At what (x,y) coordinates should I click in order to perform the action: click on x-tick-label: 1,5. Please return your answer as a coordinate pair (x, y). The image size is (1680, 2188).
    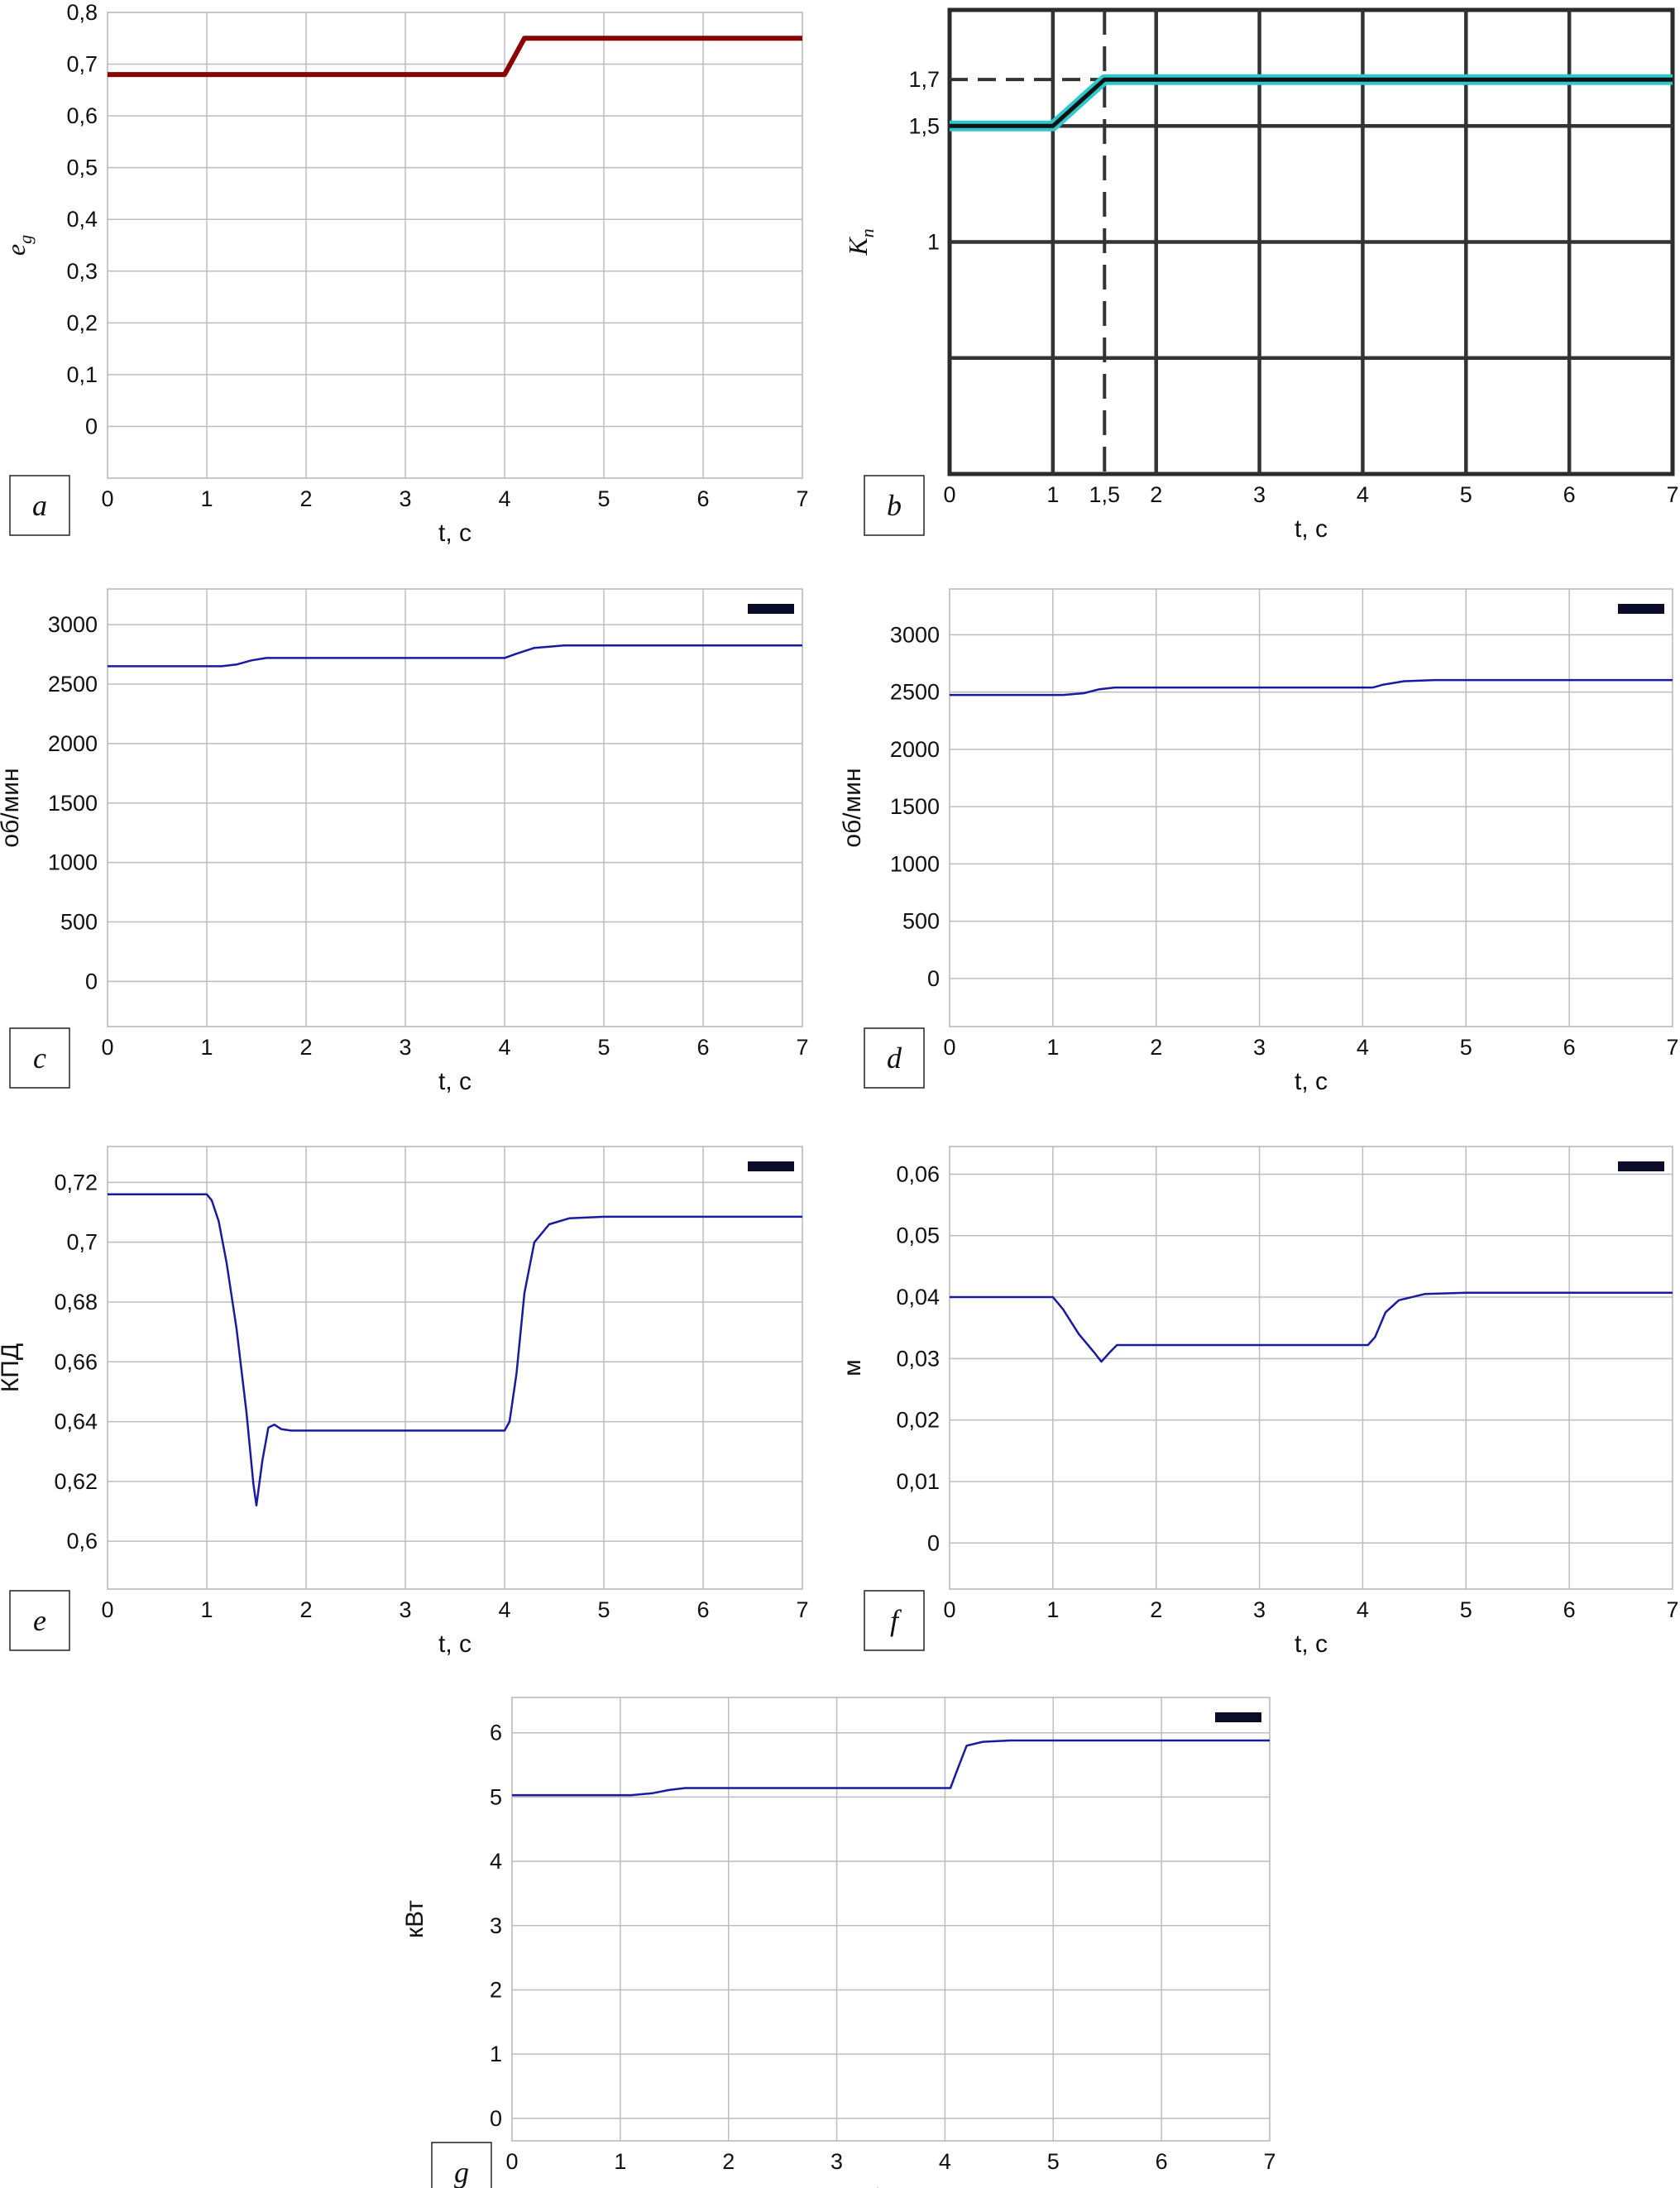
    Looking at the image, I should click on (1105, 494).